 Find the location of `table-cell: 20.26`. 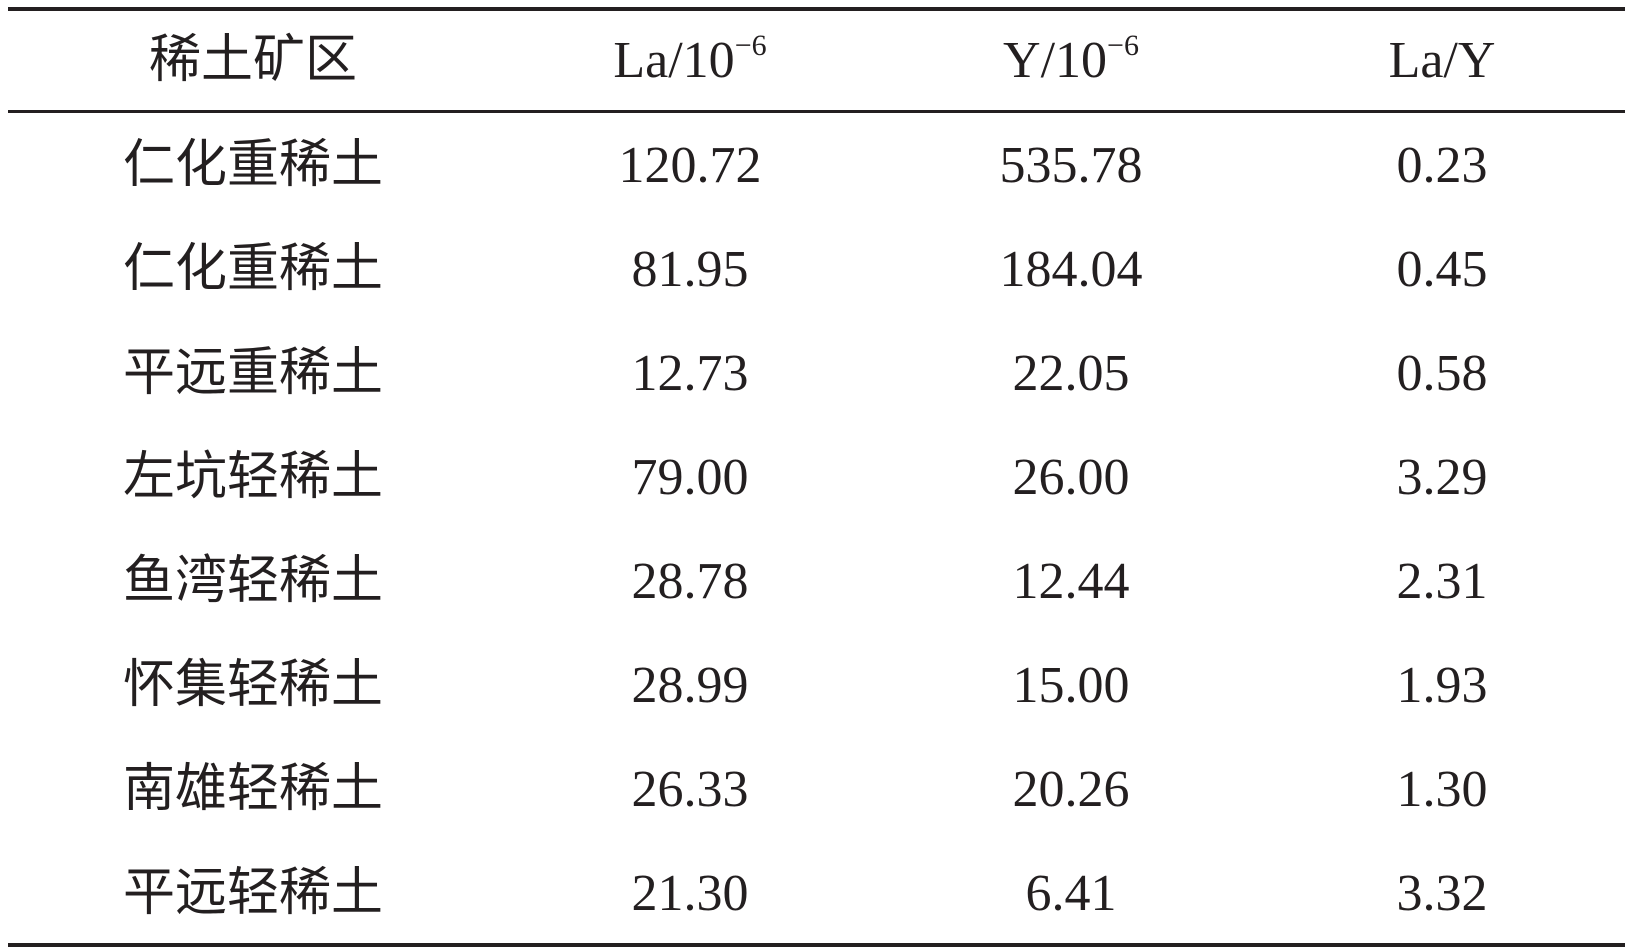

table-cell: 20.26 is located at coordinates (1071, 789).